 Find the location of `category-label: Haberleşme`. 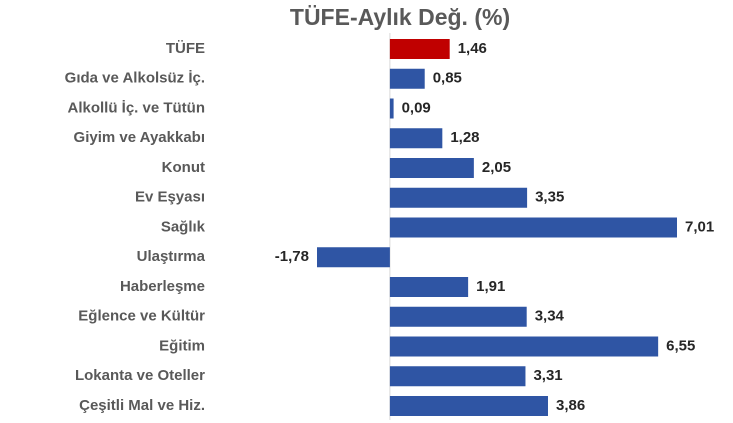

category-label: Haberleşme is located at coordinates (162, 286).